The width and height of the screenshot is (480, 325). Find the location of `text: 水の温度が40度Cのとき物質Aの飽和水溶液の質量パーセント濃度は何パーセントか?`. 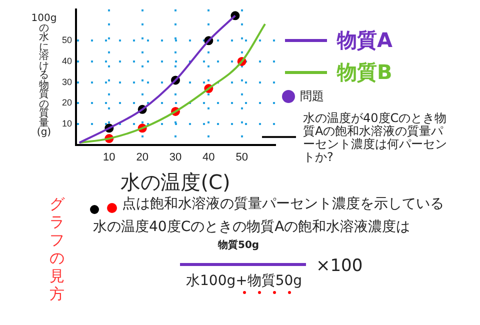

text: 水の温度が40度Cのとき物質Aの飽和水溶液の質量パーセント濃度は何パーセントか? is located at coordinates (375, 137).